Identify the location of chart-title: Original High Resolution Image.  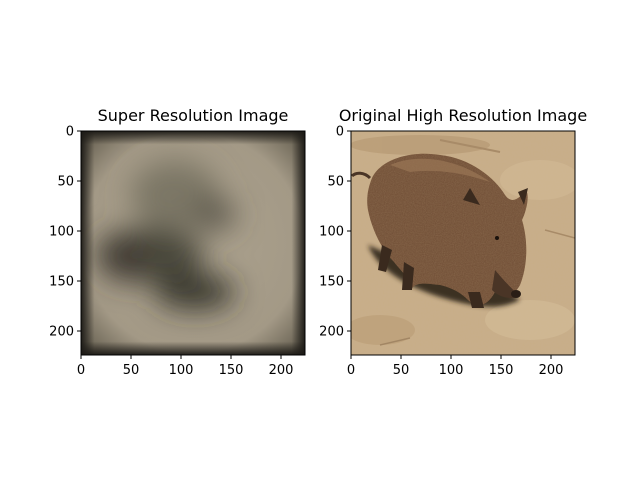
(463, 115).